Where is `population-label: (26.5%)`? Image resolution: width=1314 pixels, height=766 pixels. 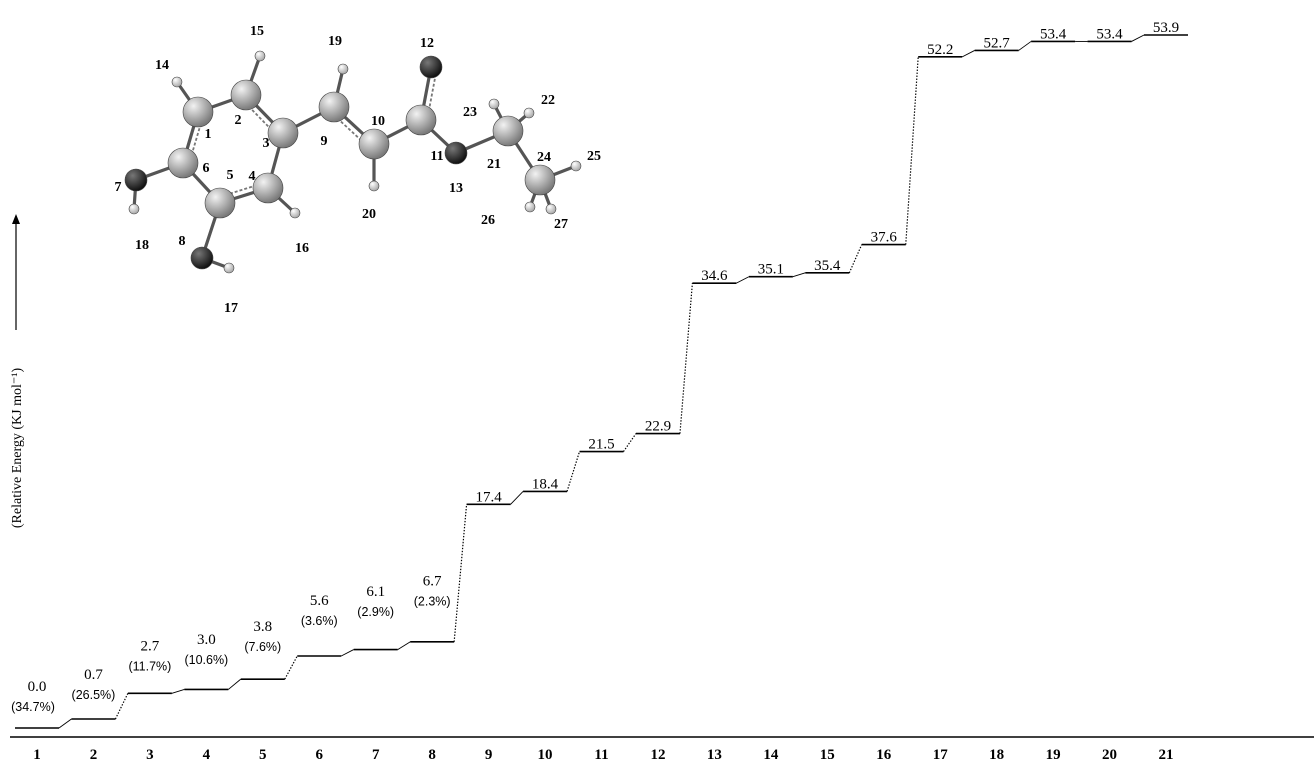 population-label: (26.5%) is located at coordinates (94, 695).